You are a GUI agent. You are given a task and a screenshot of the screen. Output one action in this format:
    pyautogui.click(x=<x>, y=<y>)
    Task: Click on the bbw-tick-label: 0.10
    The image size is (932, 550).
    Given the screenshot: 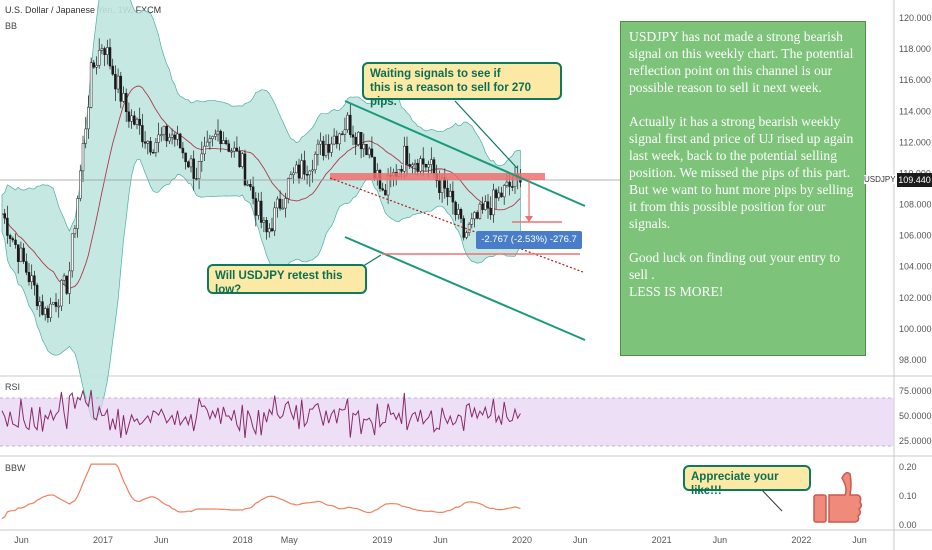 What is the action you would take?
    pyautogui.click(x=908, y=496)
    